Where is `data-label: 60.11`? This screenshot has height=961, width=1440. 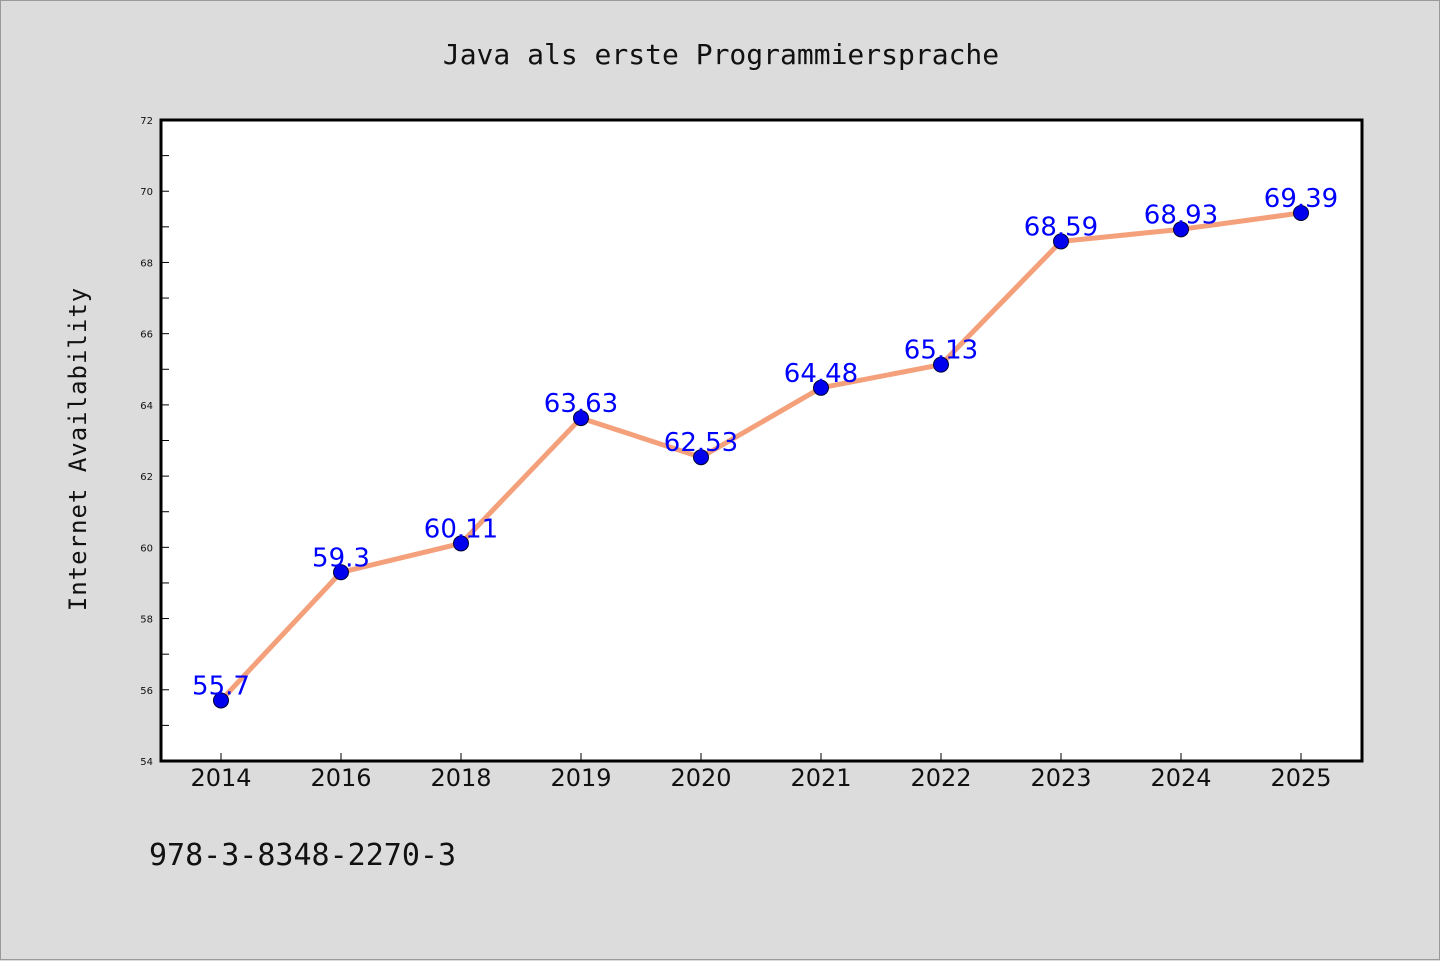 data-label: 60.11 is located at coordinates (461, 529).